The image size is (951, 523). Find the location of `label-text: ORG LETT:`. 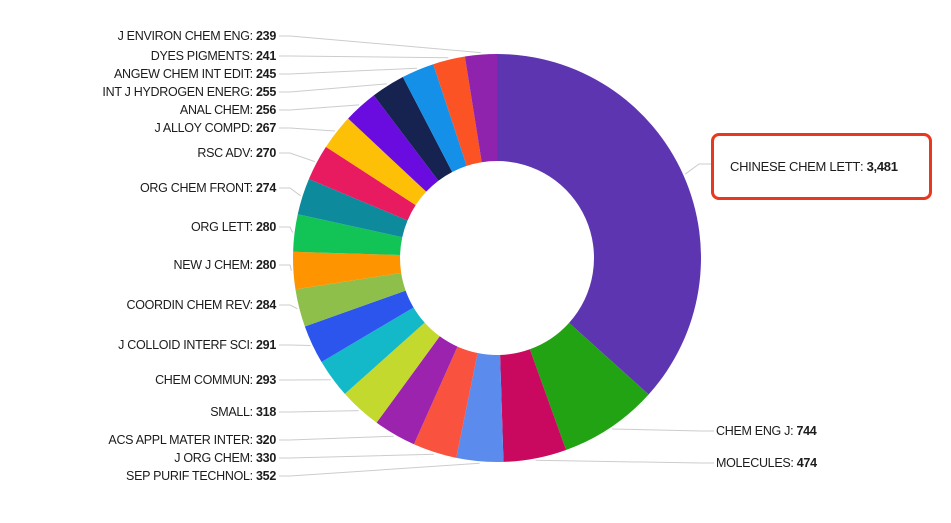

label-text: ORG LETT: is located at coordinates (223, 227).